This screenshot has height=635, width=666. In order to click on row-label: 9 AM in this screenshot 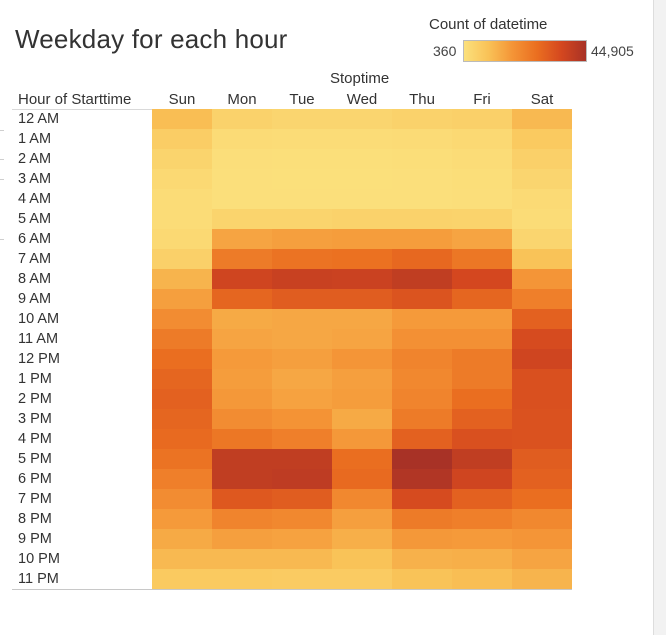, I will do `click(35, 299)`.